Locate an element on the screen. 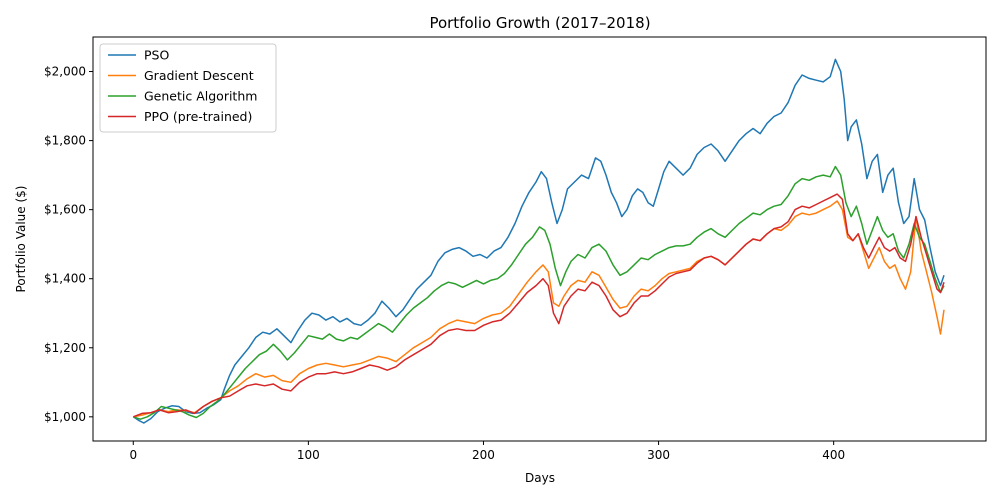 The image size is (1000, 500). y-axis: $1,000 $1,200 $1,400 $1,600 $1,800 $2,000 is located at coordinates (68, 244).